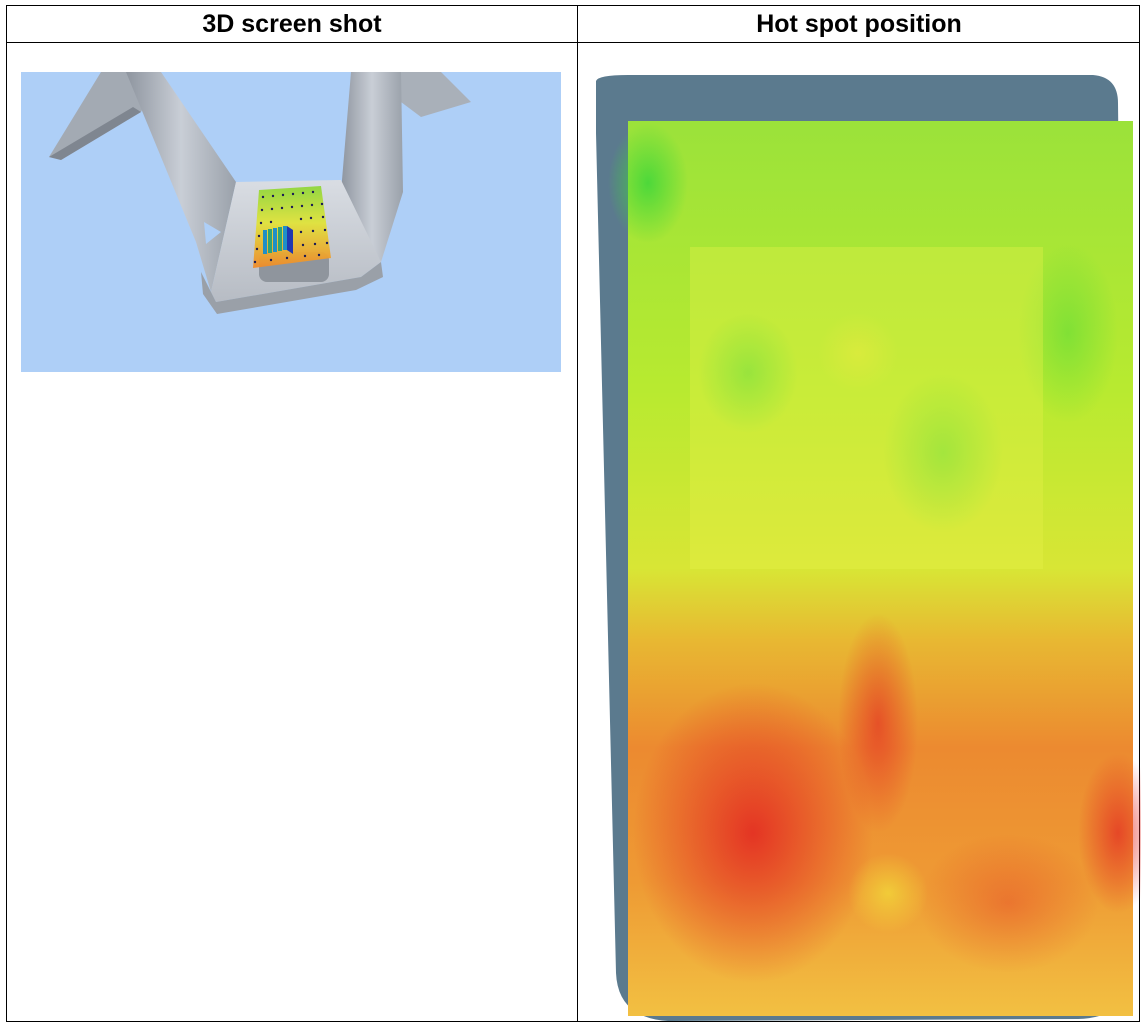  What do you see at coordinates (292, 24) in the screenshot?
I see `header-3d-screenshot: 3D screen shot` at bounding box center [292, 24].